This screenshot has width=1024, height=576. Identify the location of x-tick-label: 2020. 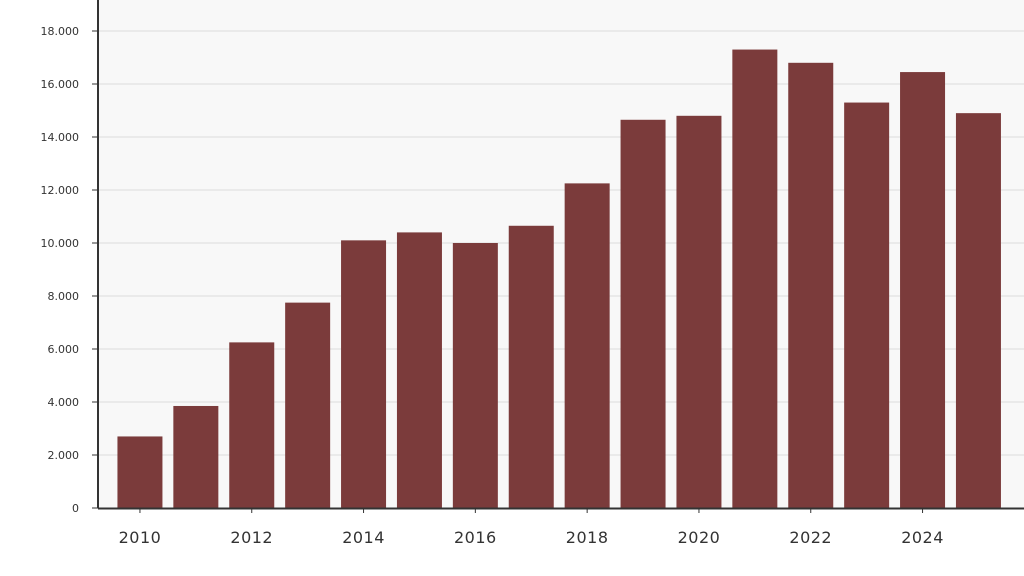
(699, 537).